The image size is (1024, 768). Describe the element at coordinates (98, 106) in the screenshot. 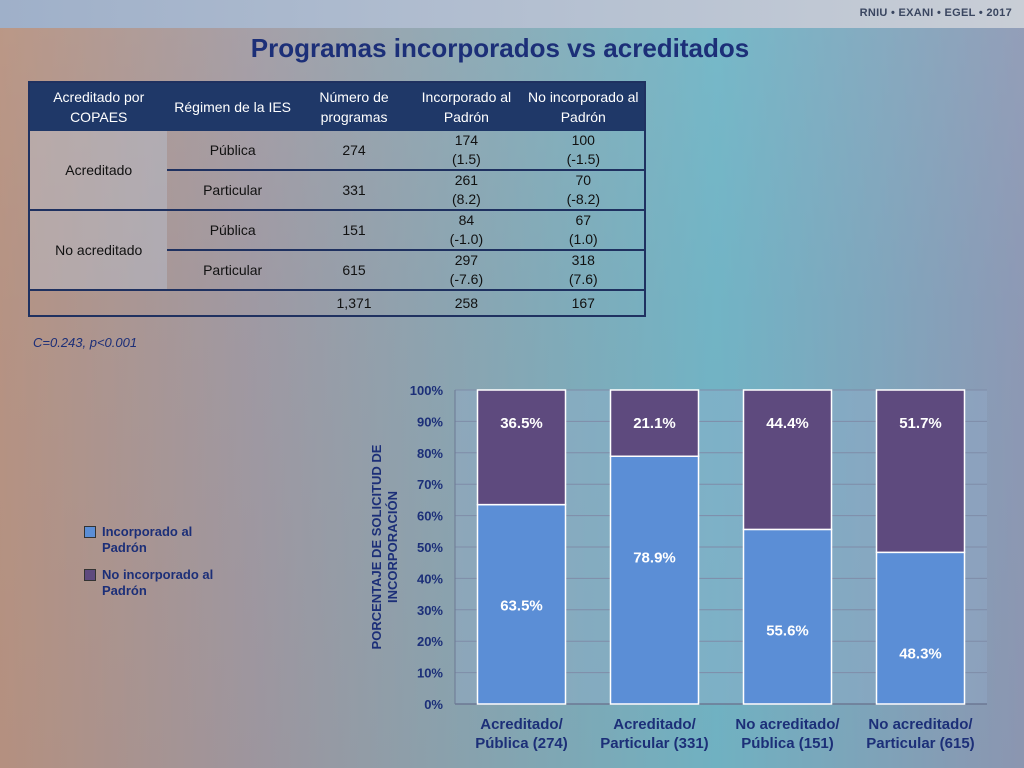

I see `header-cell: Acreditado por COPAES` at that location.